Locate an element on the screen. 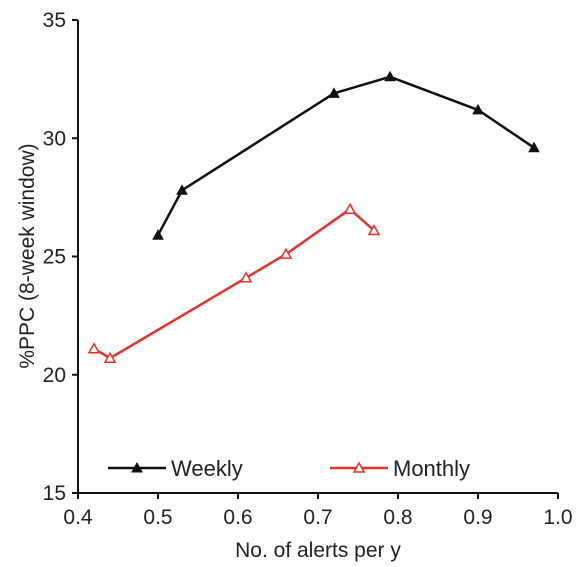 This screenshot has width=577, height=567. x-tick-label-1-0: 1.0 is located at coordinates (557, 517).